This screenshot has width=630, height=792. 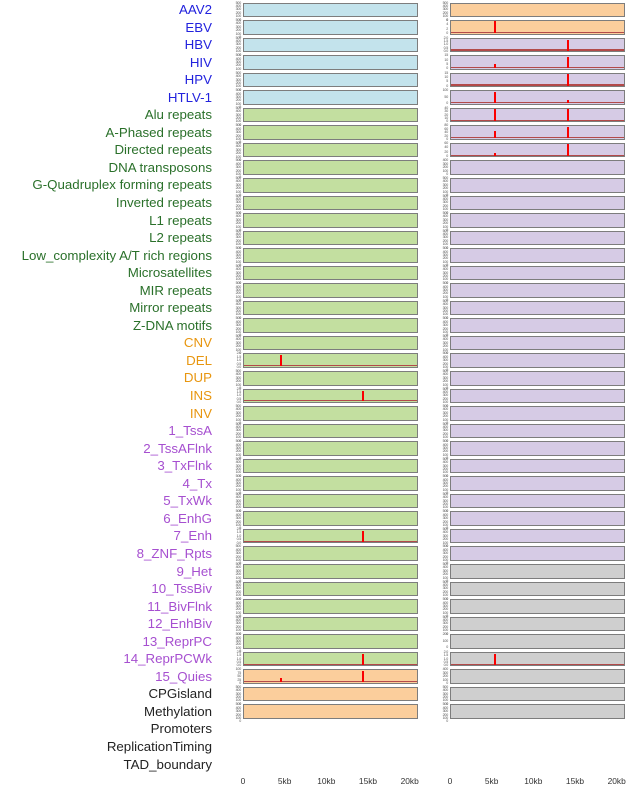 I want to click on y-tick-label: 0, so click(x=240, y=282).